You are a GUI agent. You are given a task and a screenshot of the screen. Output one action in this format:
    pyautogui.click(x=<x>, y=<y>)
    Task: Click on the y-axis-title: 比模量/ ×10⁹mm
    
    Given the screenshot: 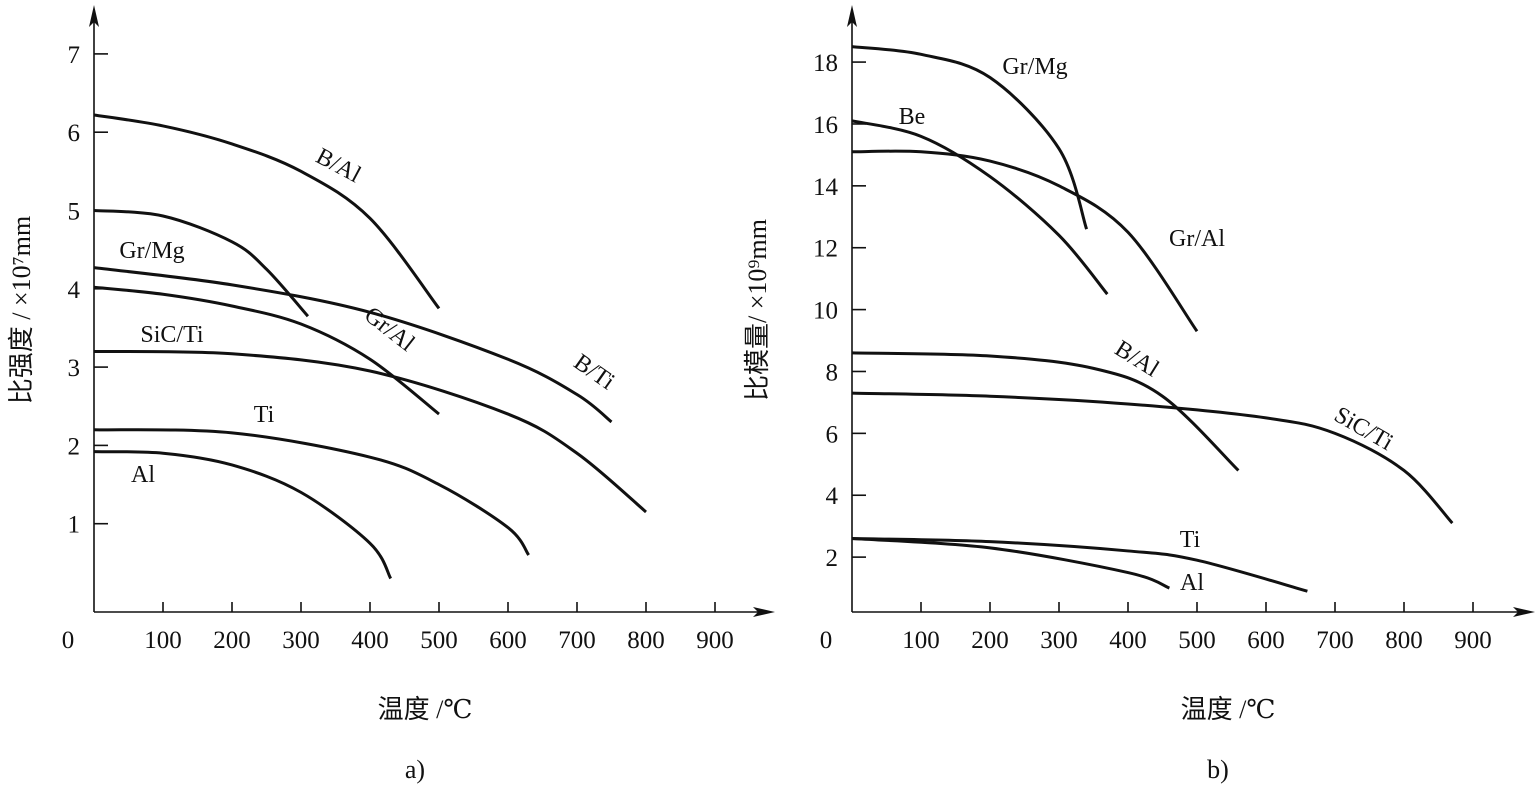 What is the action you would take?
    pyautogui.click(x=757, y=310)
    